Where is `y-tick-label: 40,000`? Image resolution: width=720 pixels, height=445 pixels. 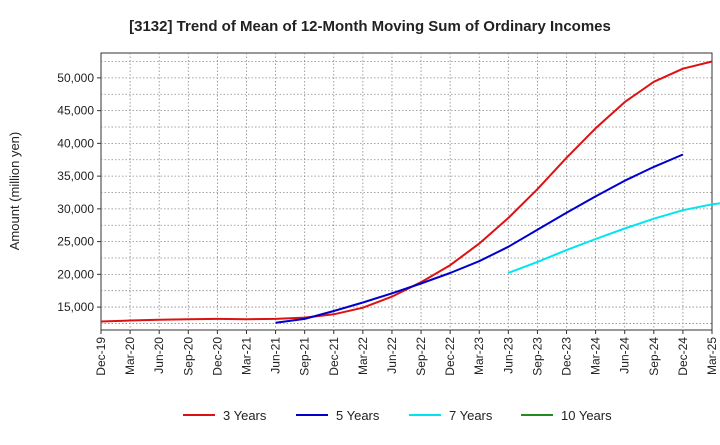
y-tick-label: 40,000 is located at coordinates (75, 143).